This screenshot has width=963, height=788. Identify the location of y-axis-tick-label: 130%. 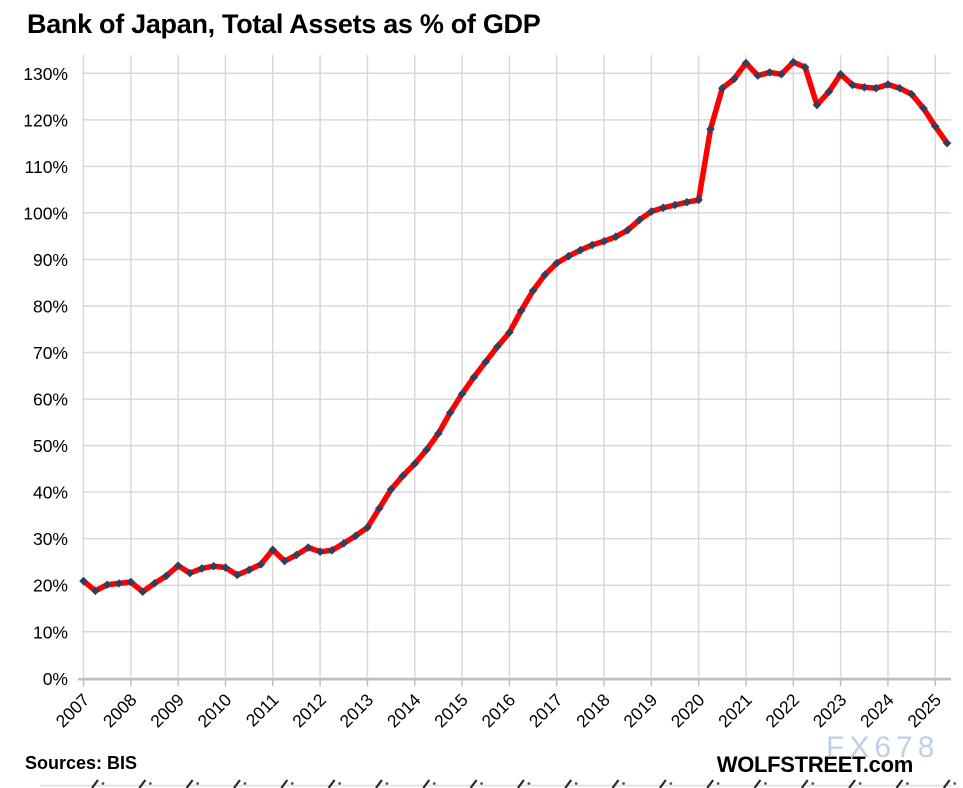
(45, 74).